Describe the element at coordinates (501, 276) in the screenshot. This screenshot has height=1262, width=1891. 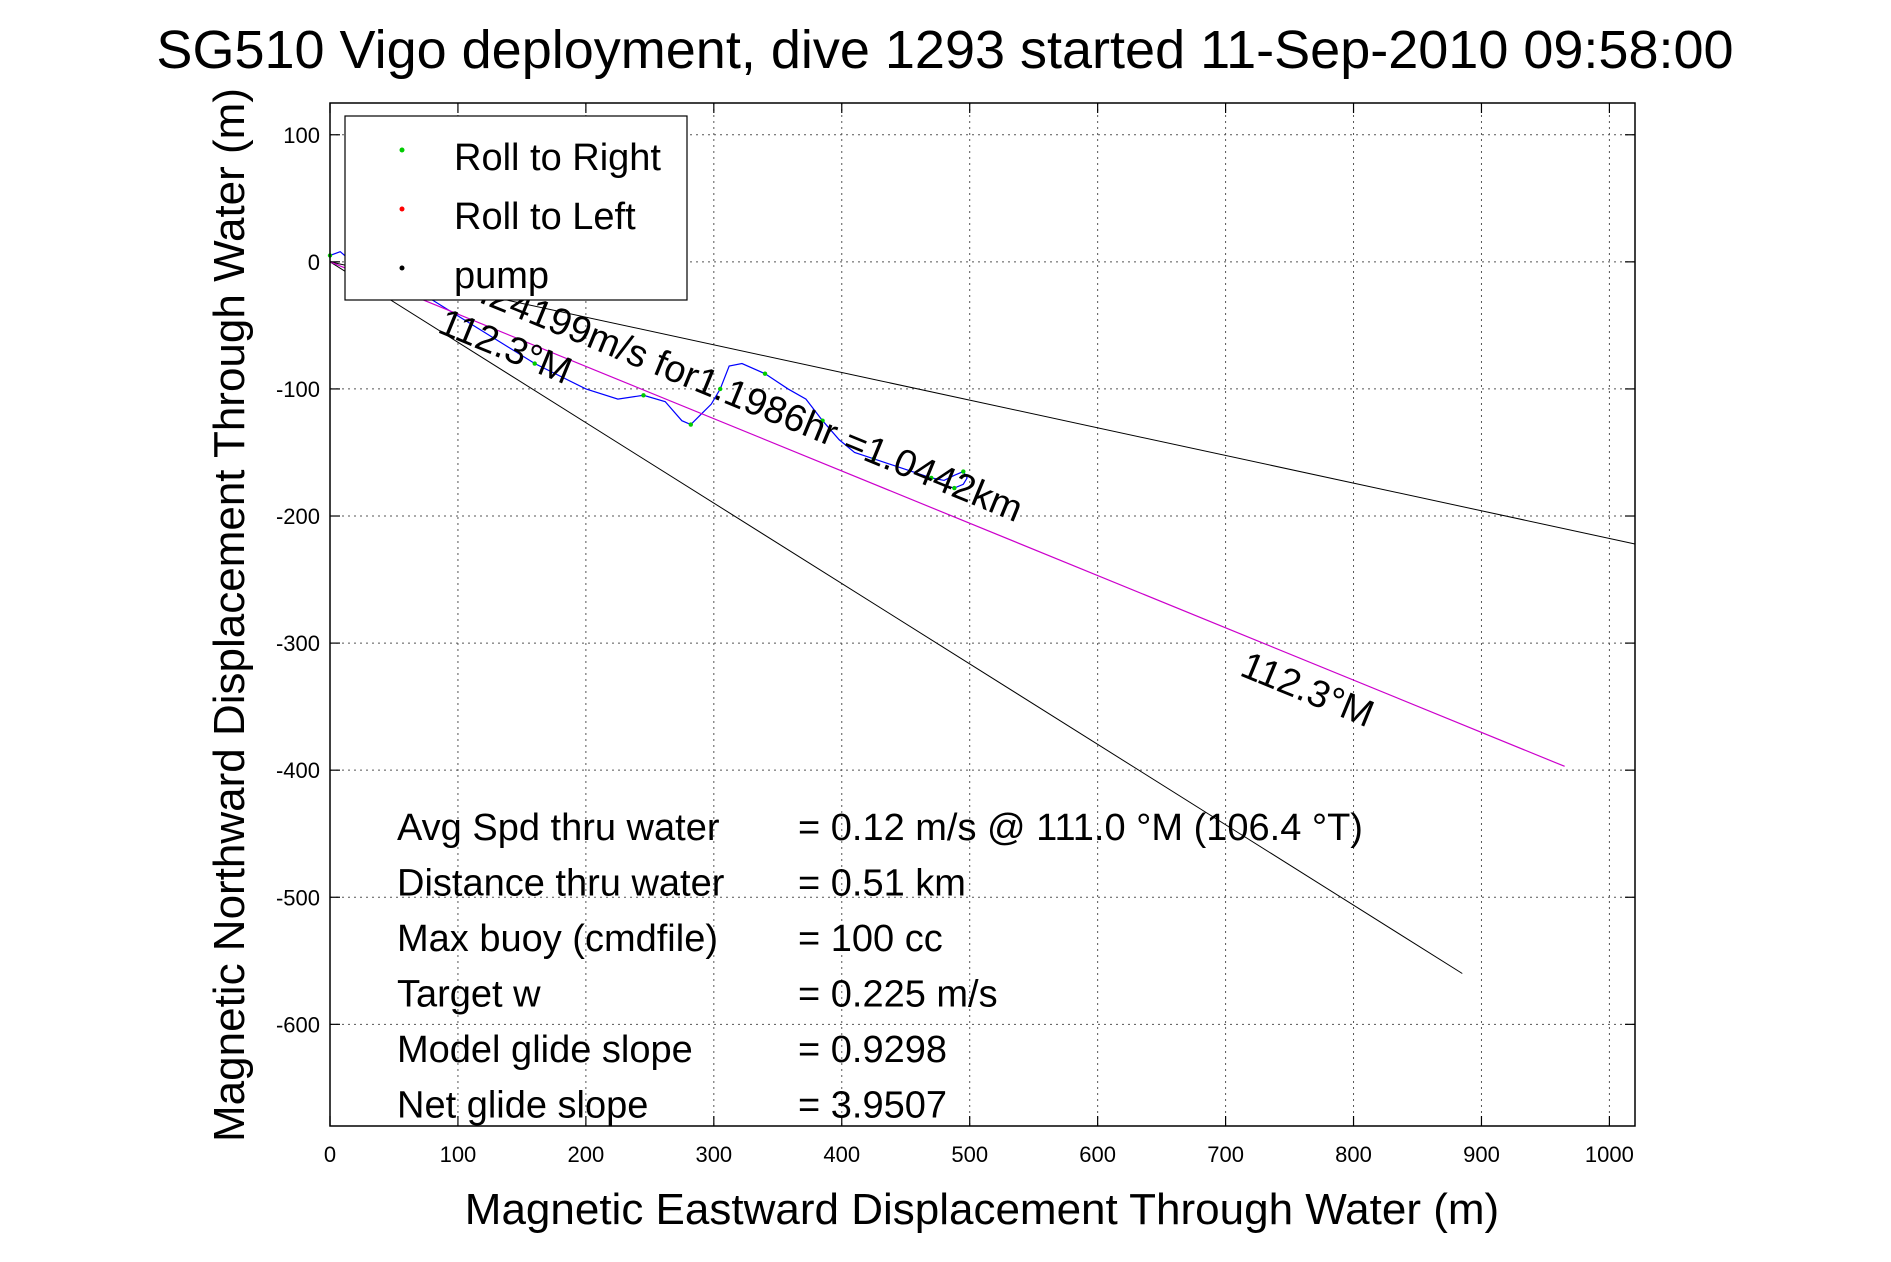
I see `legend-label: pump` at that location.